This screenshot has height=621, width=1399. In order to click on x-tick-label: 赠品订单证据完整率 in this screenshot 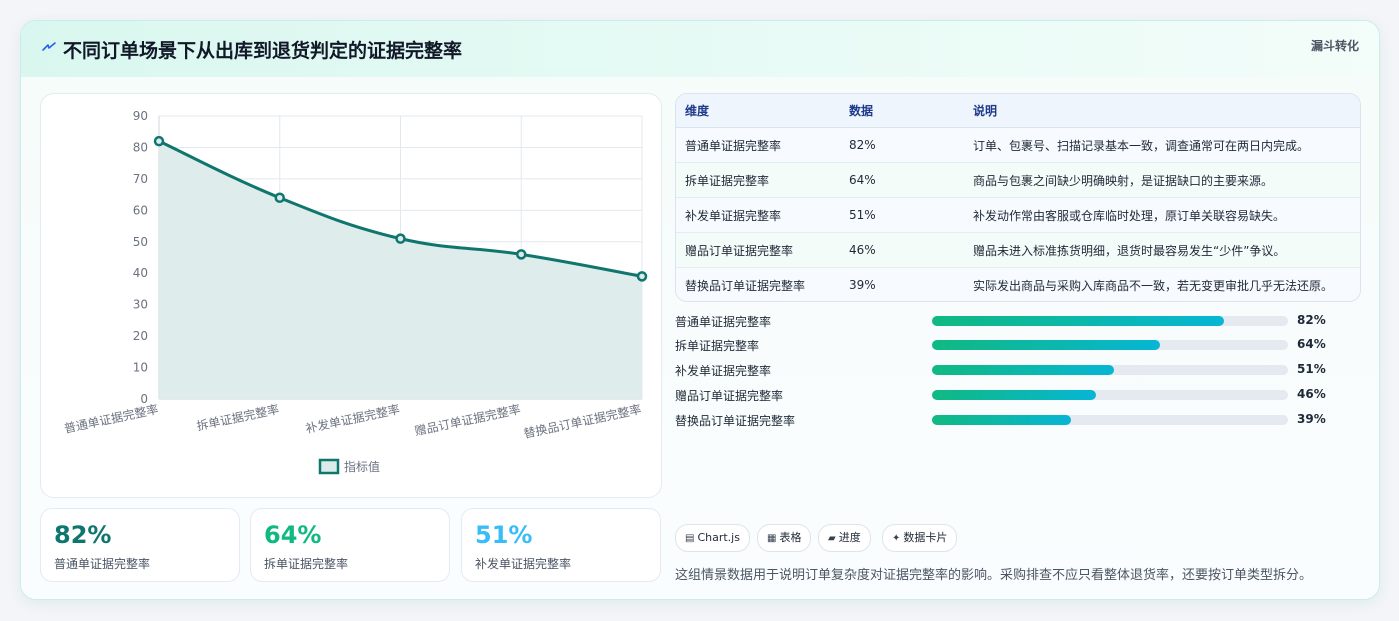, I will do `click(467, 419)`.